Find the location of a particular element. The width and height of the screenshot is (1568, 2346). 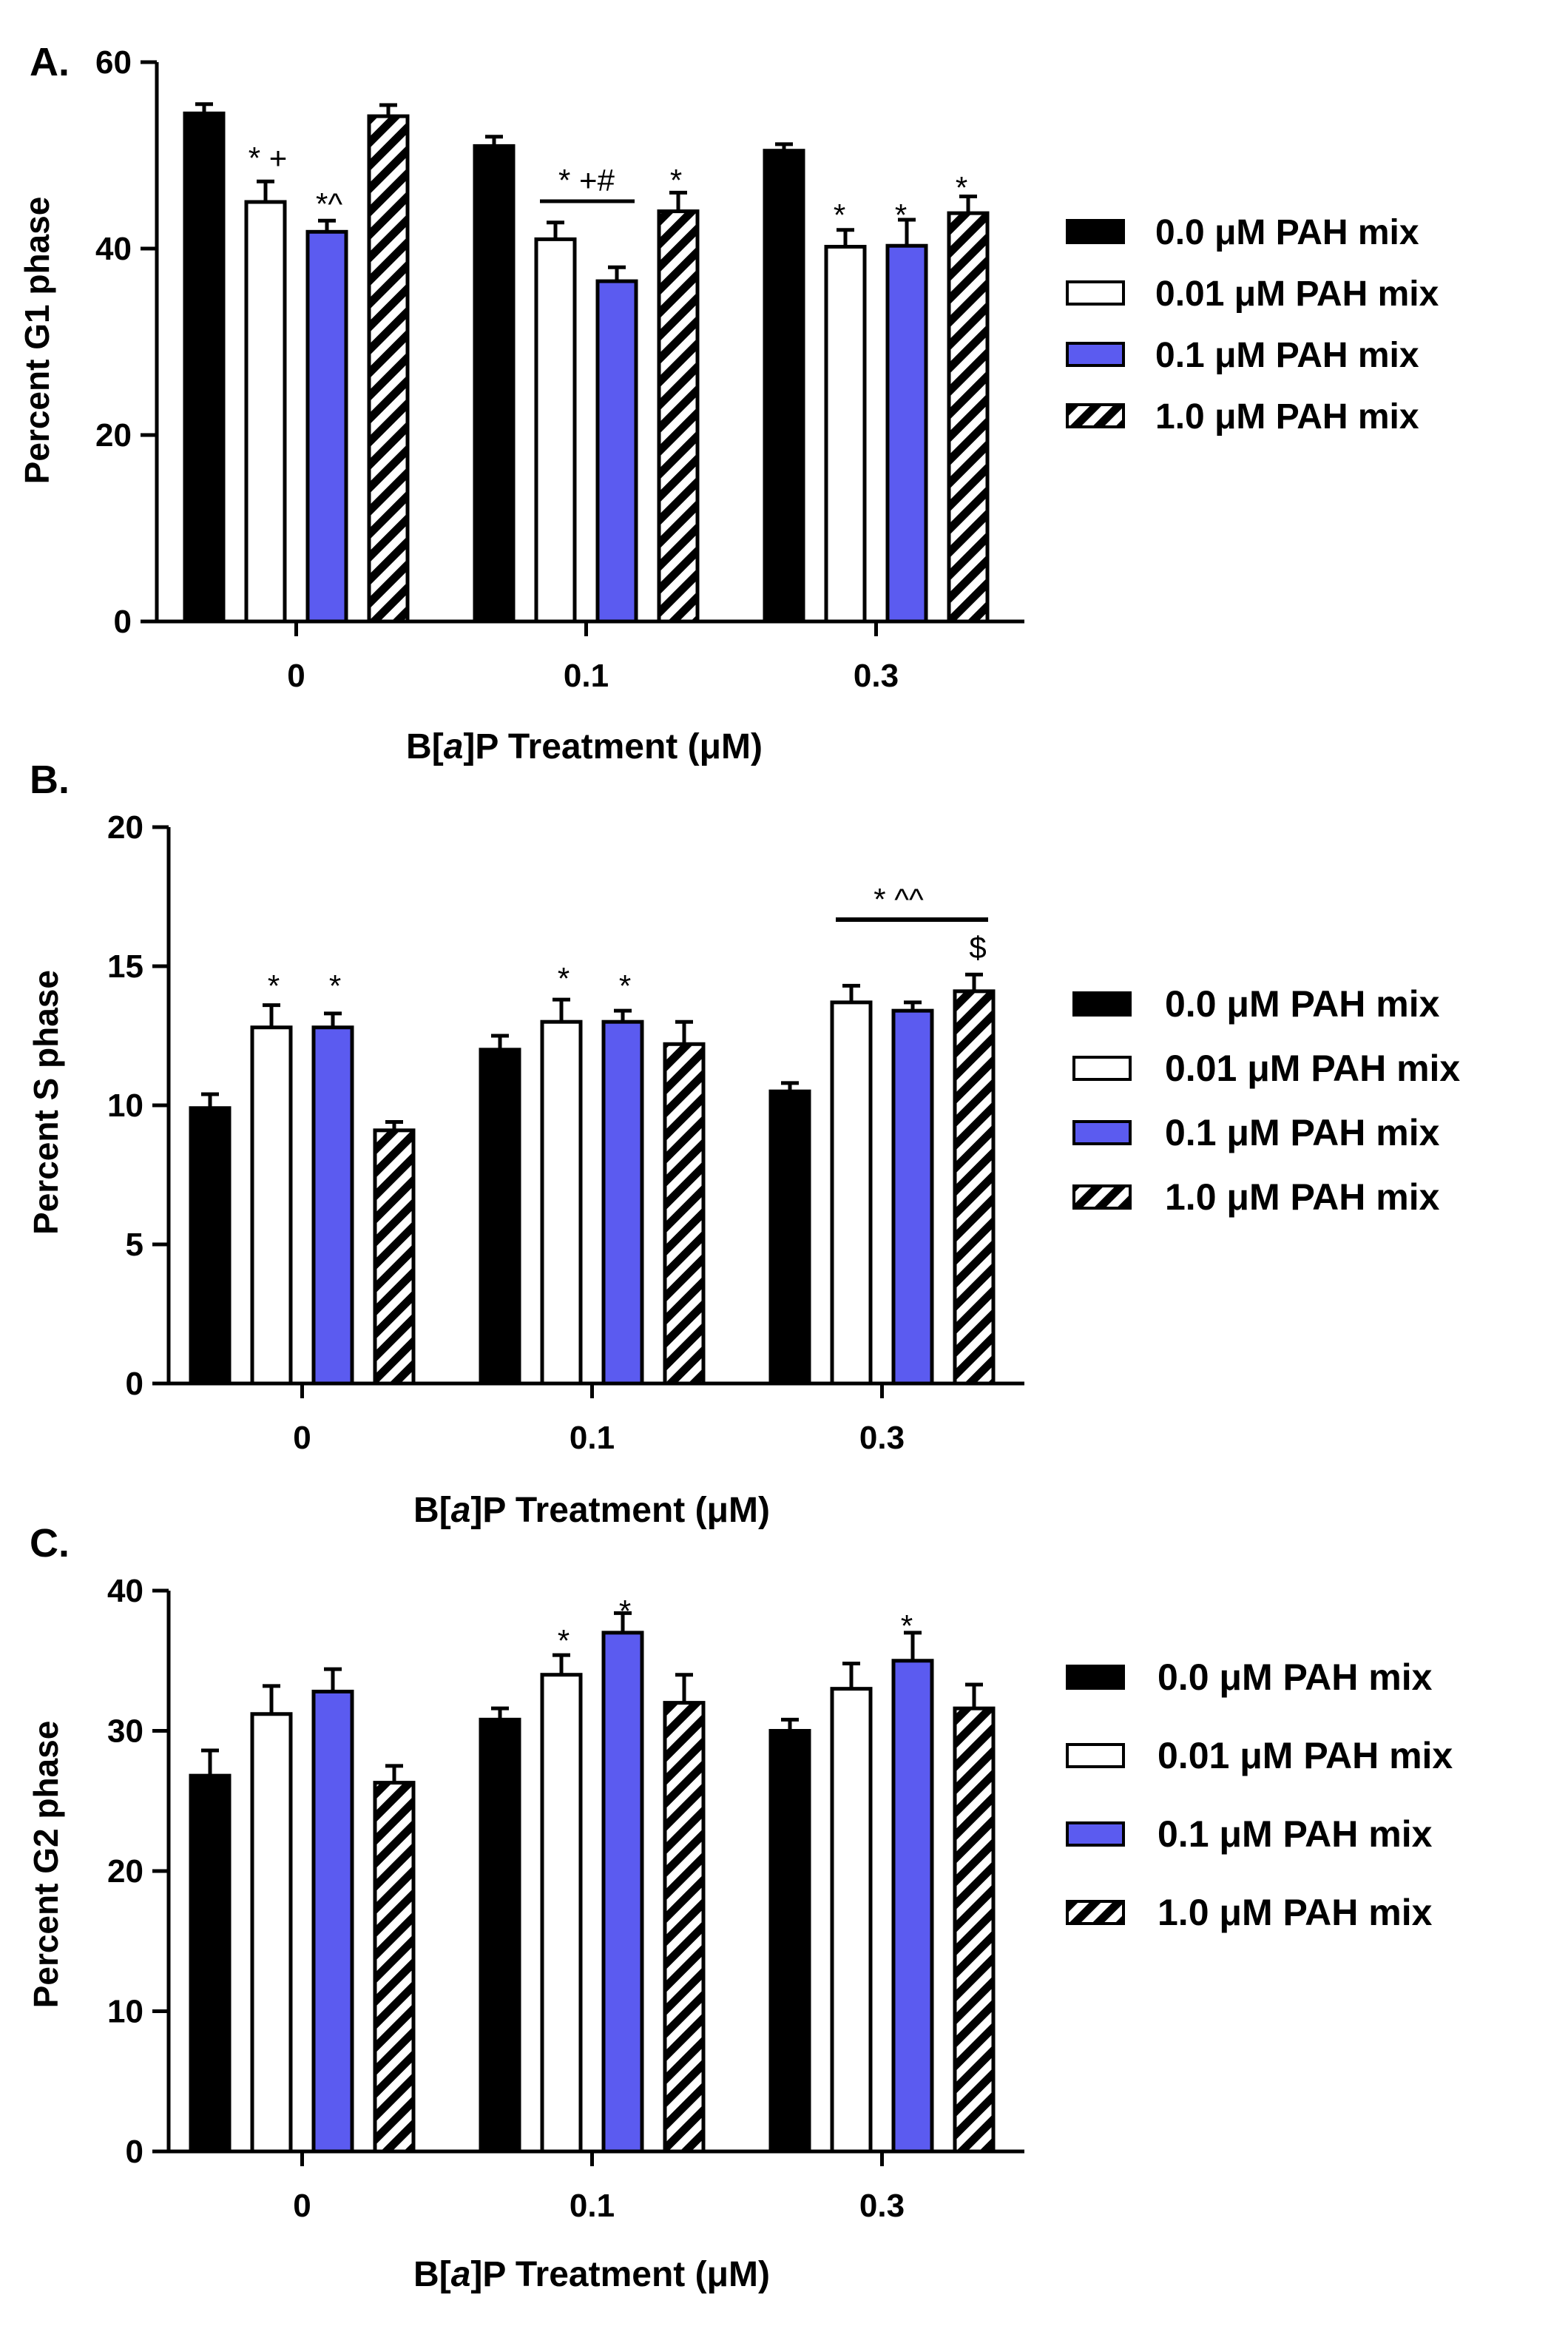

y-axis-label: Percent S phase is located at coordinates (46, 1102).